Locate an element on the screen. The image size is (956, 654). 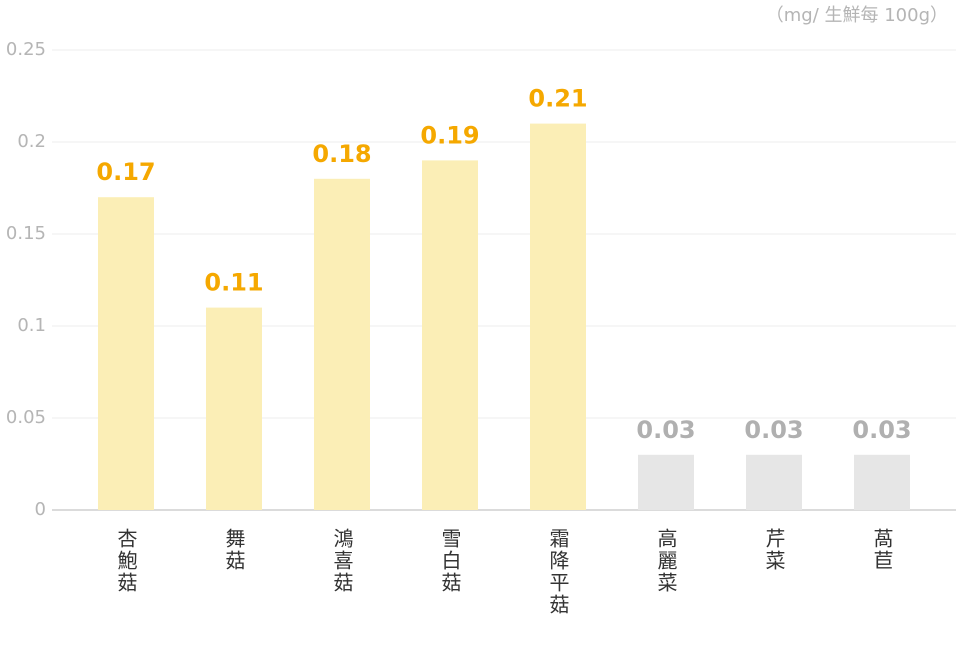
x-tick-label: 霜降平菇 is located at coordinates (558, 572).